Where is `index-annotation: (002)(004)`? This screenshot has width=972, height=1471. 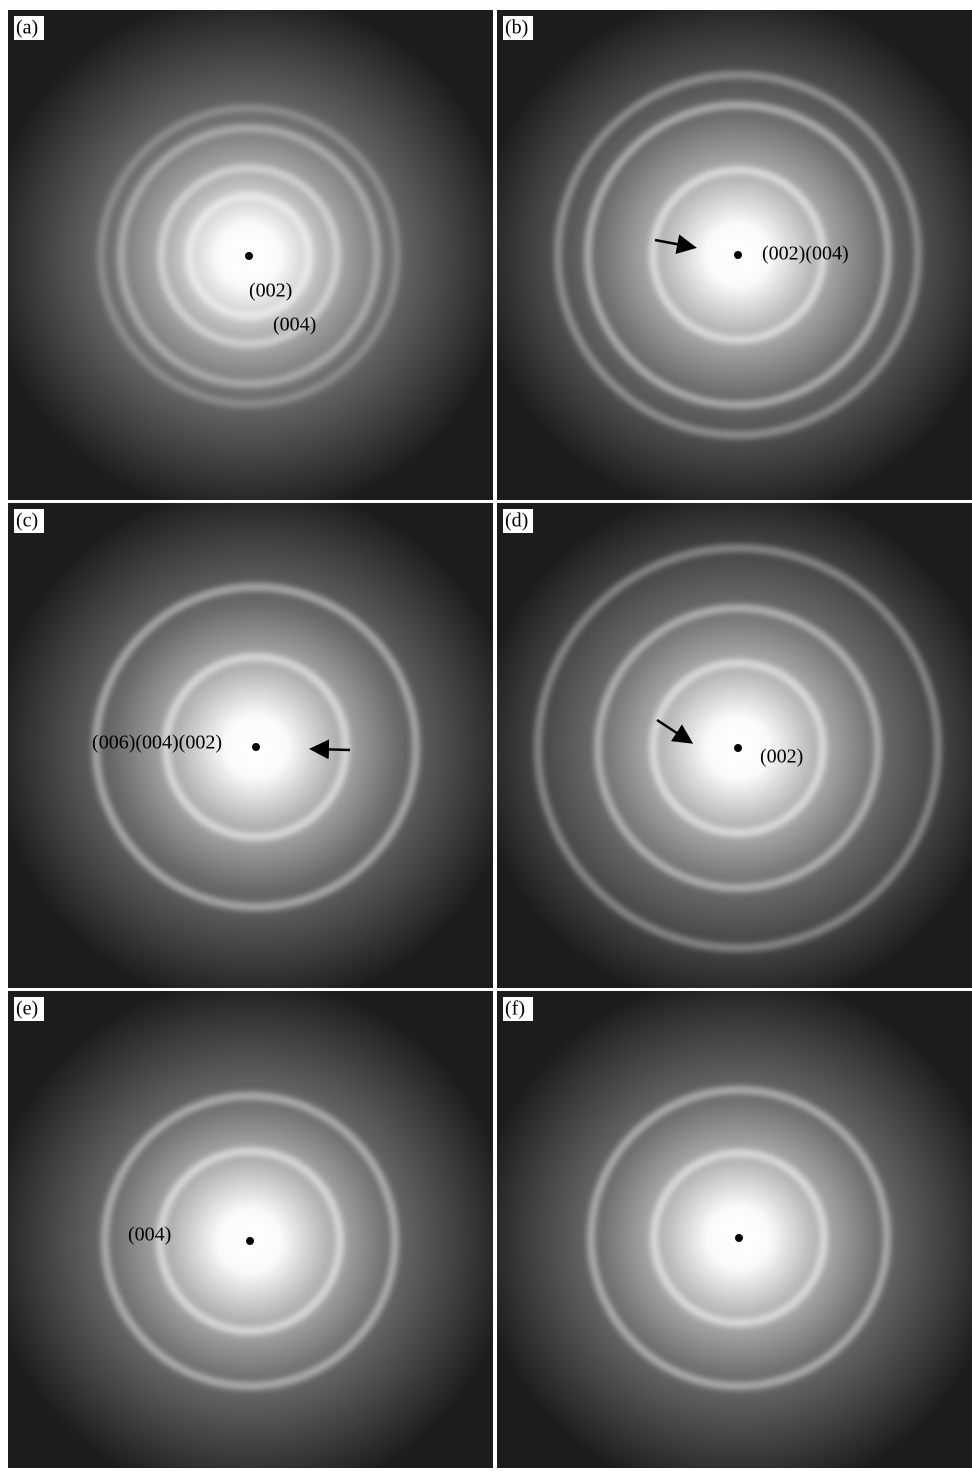 index-annotation: (002)(004) is located at coordinates (805, 254).